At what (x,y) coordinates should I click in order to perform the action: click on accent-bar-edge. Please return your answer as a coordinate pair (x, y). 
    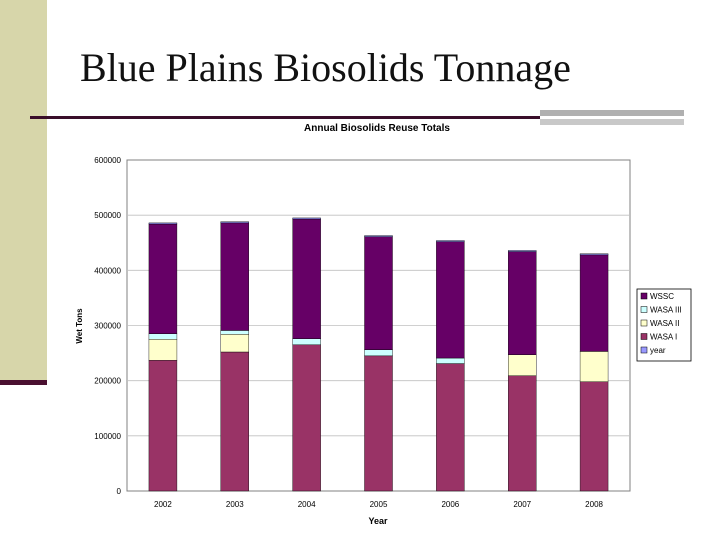
    Looking at the image, I should click on (23, 382).